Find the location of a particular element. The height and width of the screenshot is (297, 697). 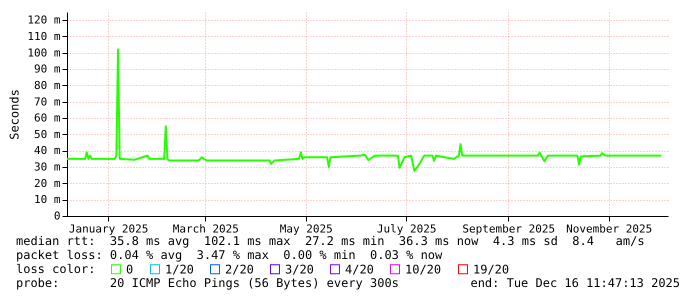

x-tick-label: September 2025 is located at coordinates (509, 229).